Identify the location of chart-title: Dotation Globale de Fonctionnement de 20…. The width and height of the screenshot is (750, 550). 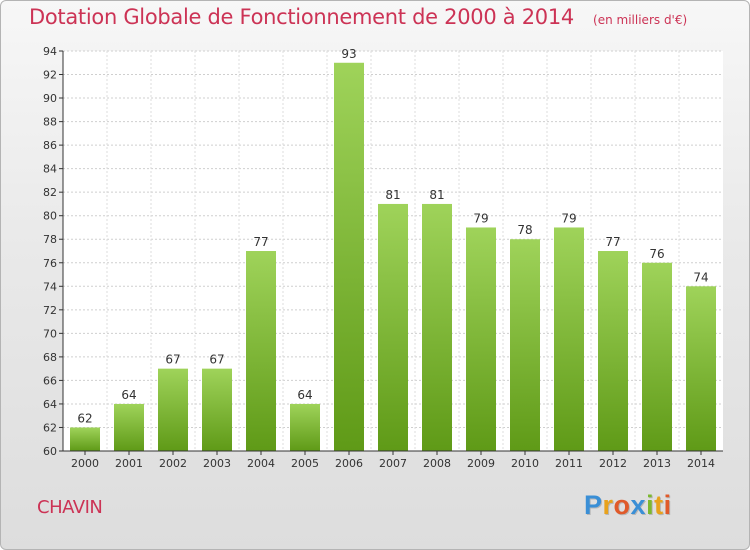
(301, 17).